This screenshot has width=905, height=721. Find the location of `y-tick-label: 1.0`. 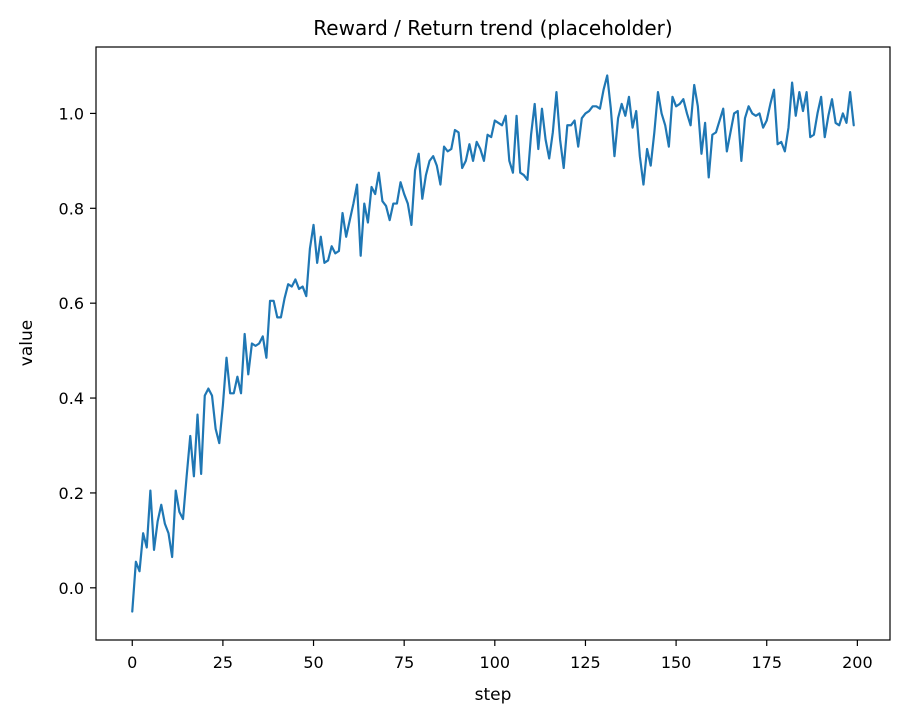

y-tick-label: 1.0 is located at coordinates (71, 113).